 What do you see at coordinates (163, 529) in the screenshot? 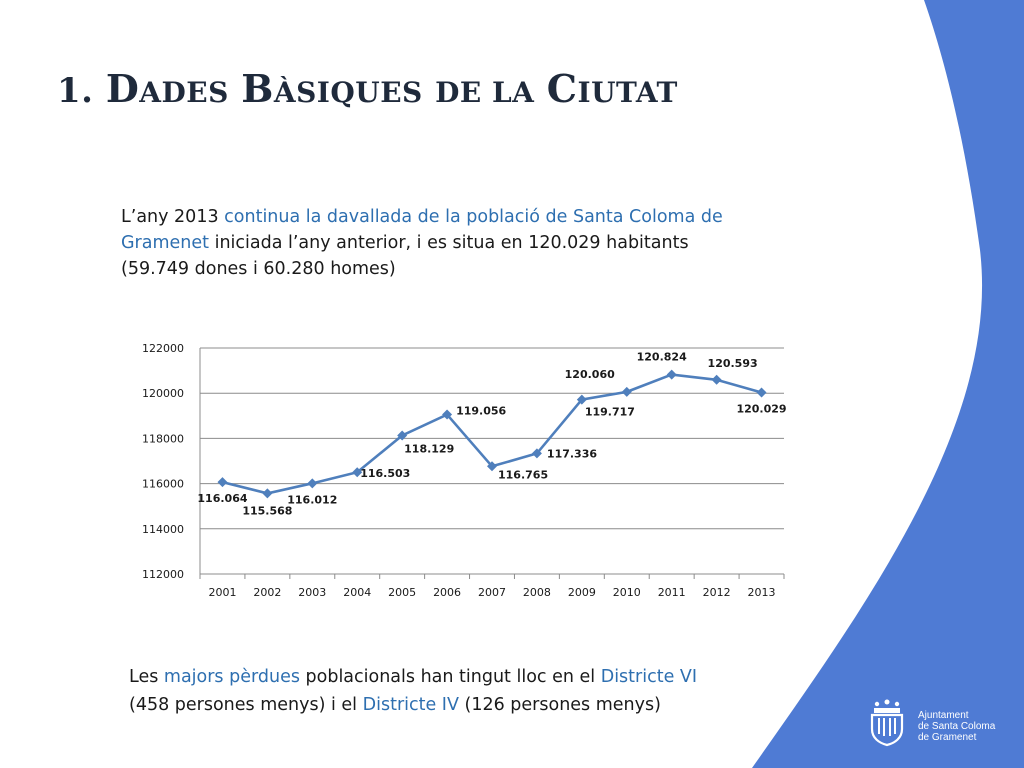
I see `y-tick-label: 114000` at bounding box center [163, 529].